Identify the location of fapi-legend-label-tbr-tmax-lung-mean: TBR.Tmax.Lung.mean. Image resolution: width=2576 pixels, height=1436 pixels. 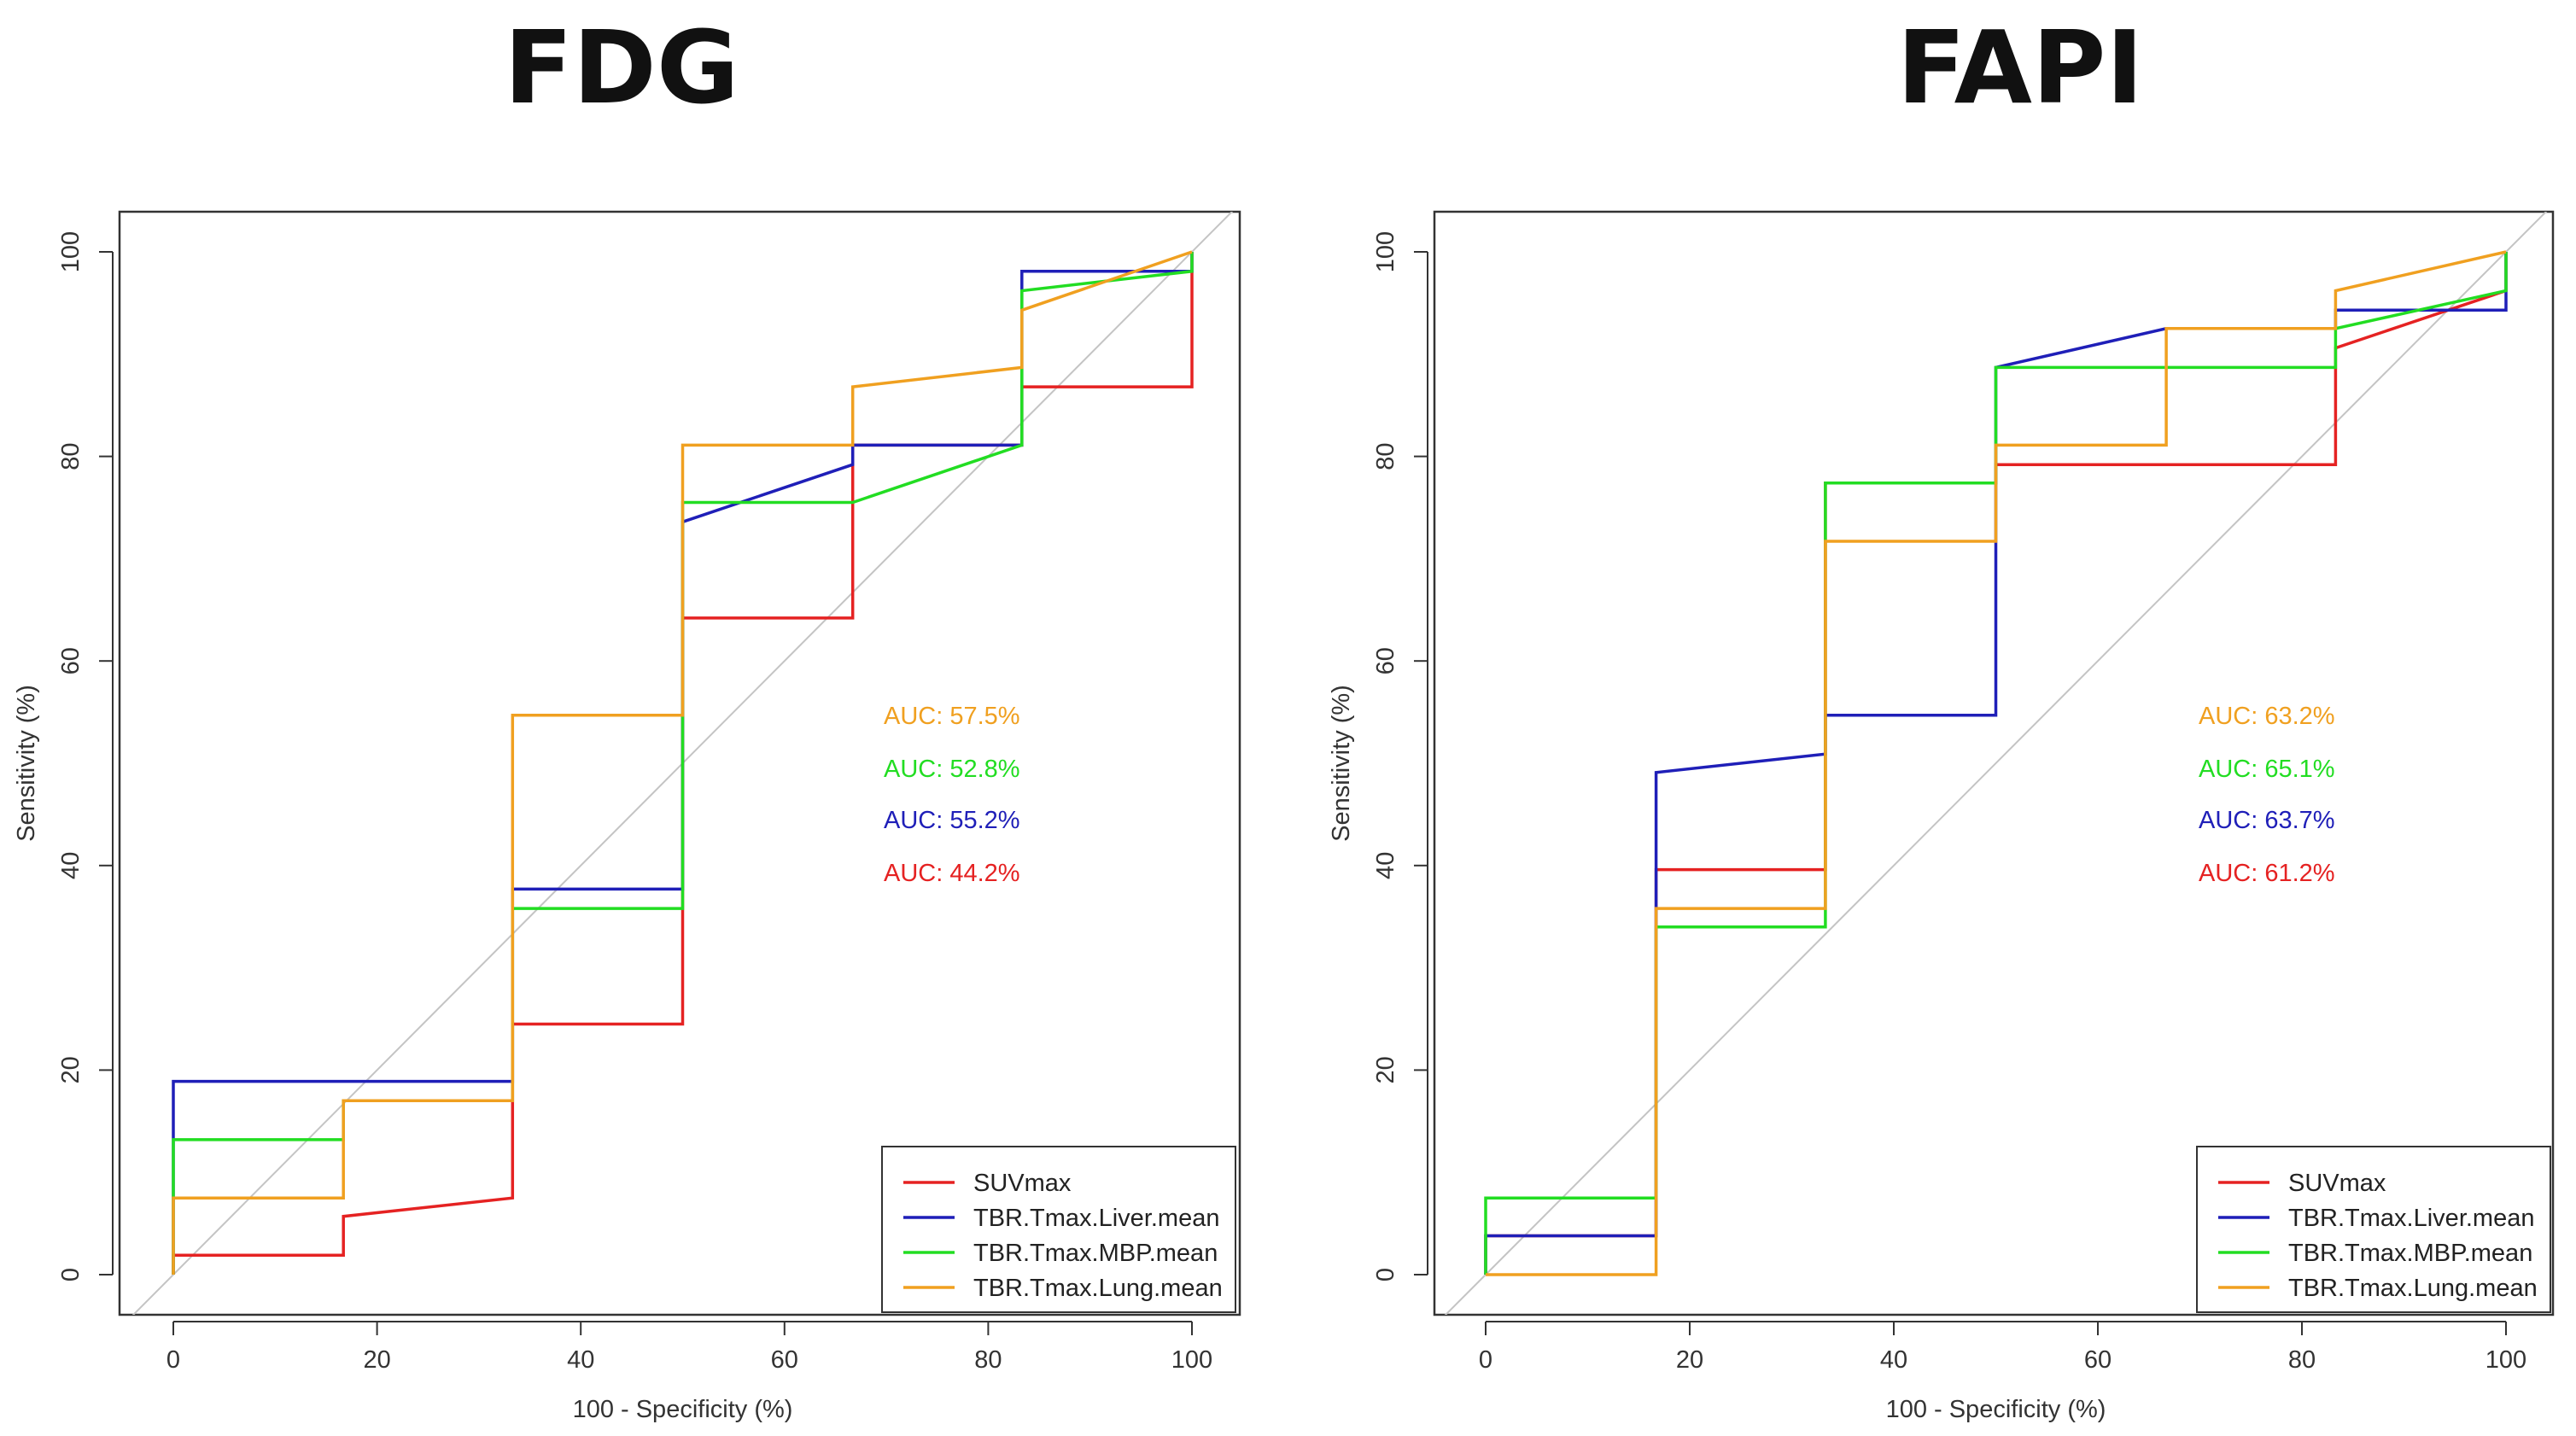
(2413, 1288).